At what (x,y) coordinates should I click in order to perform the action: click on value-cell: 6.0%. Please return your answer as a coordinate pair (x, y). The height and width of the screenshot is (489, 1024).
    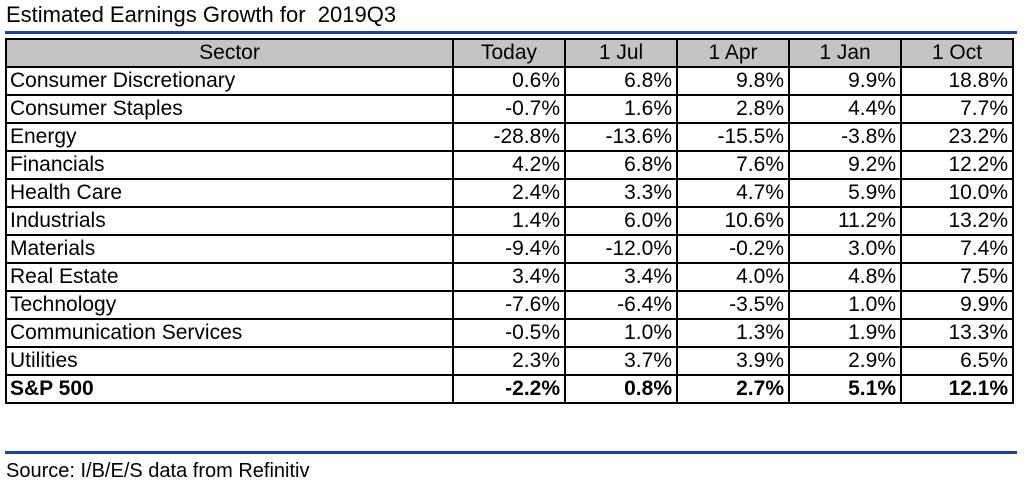
    Looking at the image, I should click on (621, 221).